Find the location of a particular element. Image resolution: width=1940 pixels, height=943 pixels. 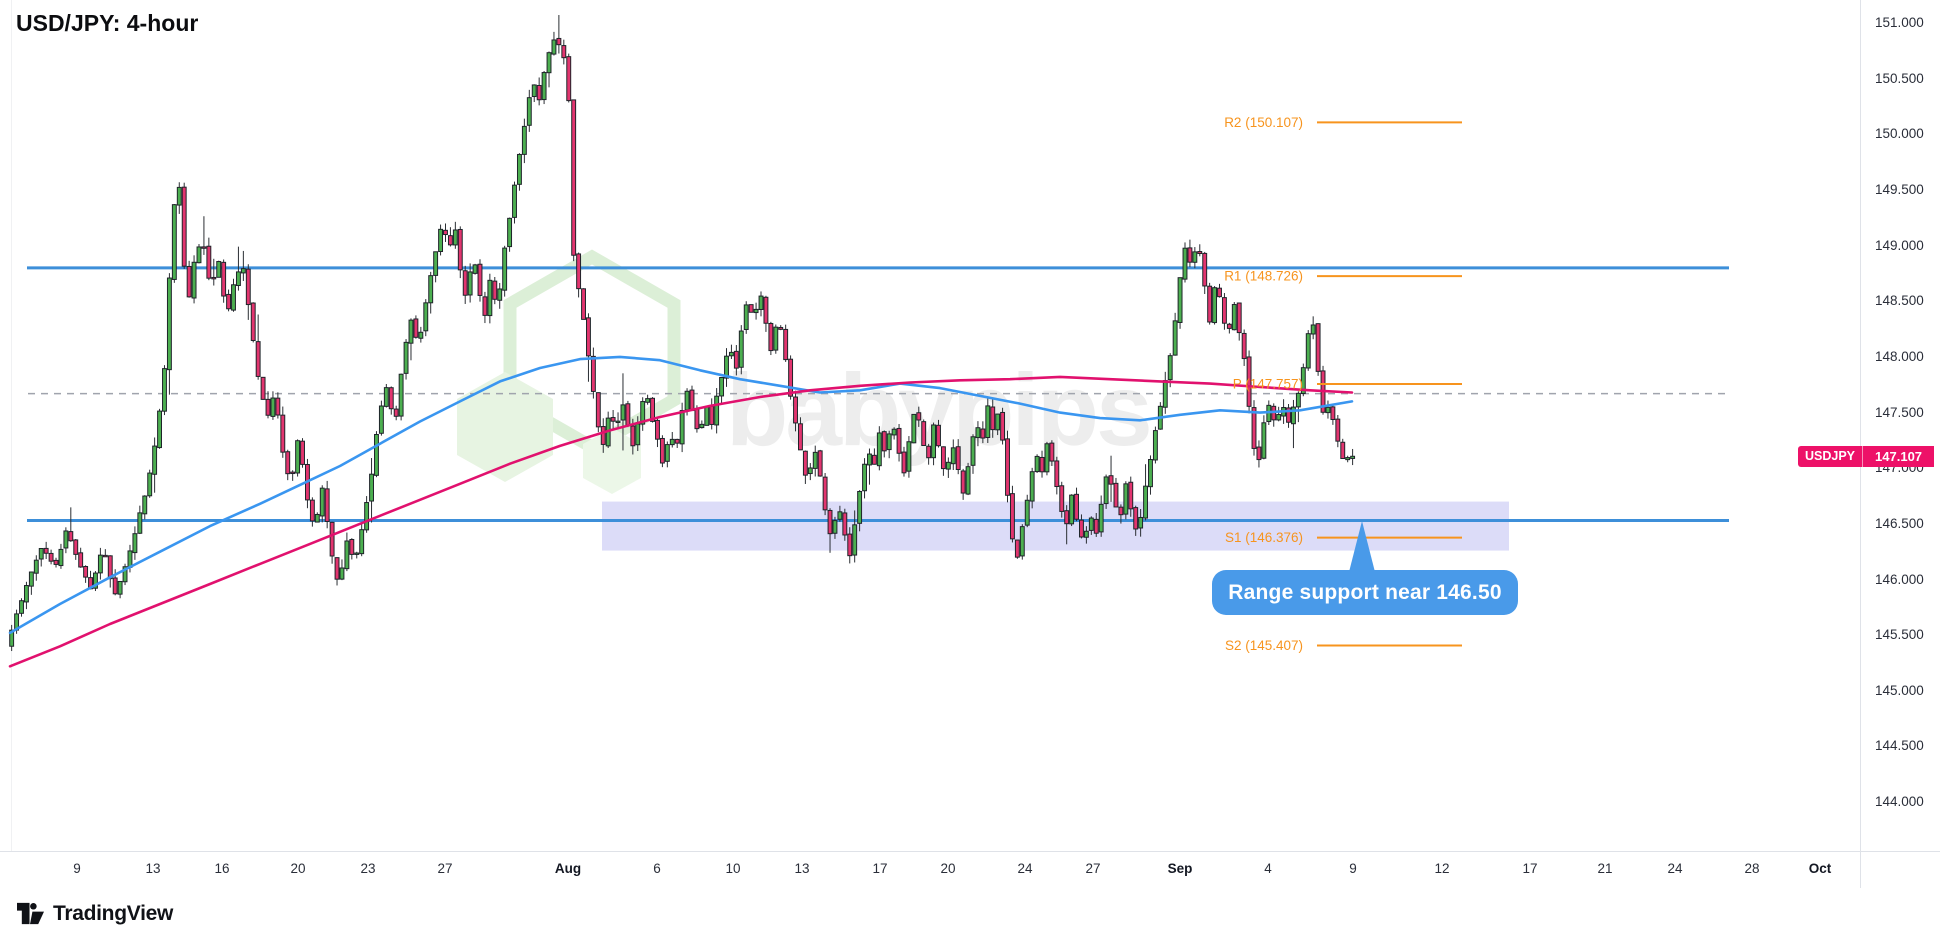

time-axis-label: 20 is located at coordinates (298, 868).